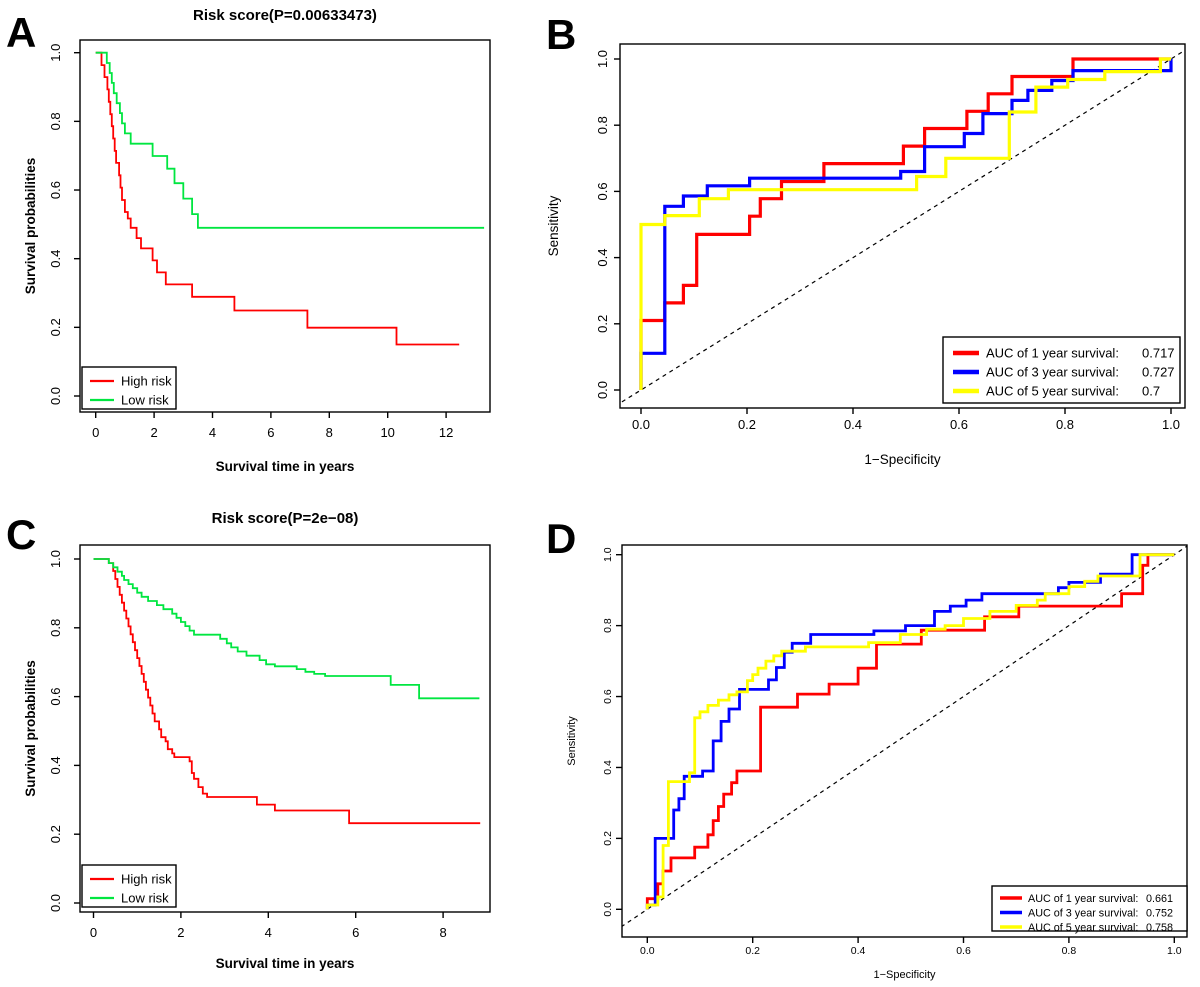 The height and width of the screenshot is (987, 1200). I want to click on series-auc-of-3-year-survival, so click(906, 224).